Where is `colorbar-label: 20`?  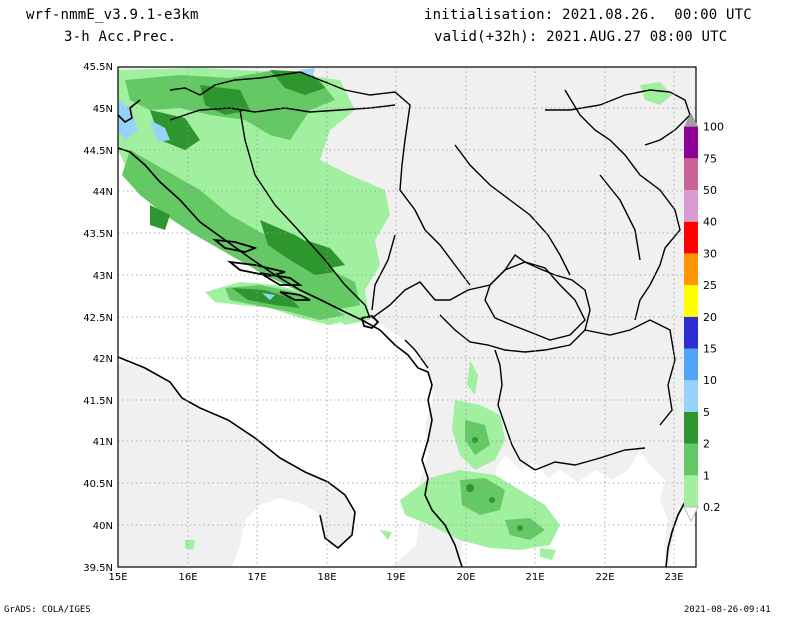 colorbar-label: 20 is located at coordinates (710, 317).